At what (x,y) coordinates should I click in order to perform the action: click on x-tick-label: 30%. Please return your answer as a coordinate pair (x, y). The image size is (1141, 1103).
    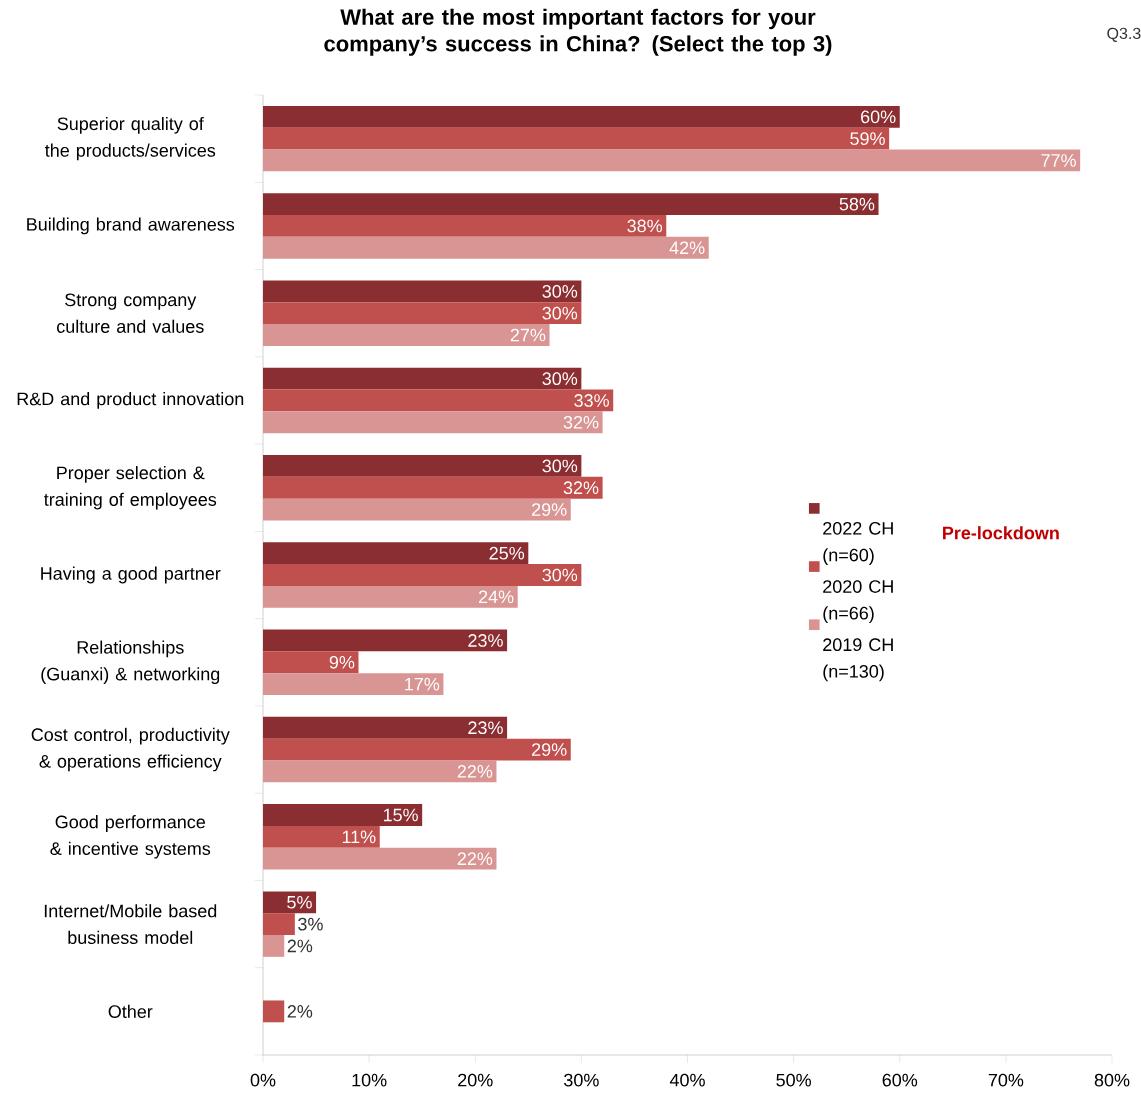
    Looking at the image, I should click on (581, 1080).